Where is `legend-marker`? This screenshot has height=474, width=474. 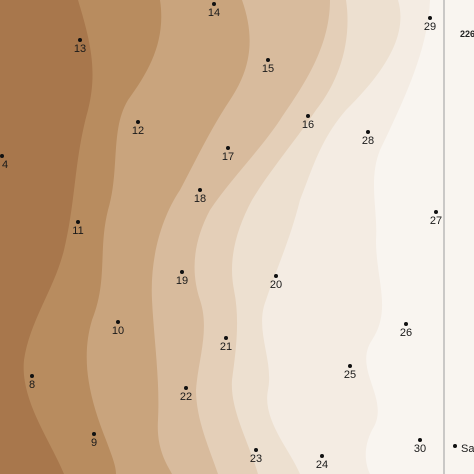
legend-marker is located at coordinates (455, 446).